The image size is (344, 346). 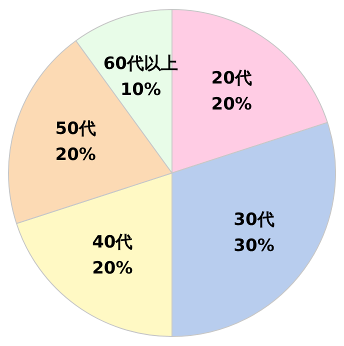 I want to click on slice-label: 60代以上, so click(x=140, y=64).